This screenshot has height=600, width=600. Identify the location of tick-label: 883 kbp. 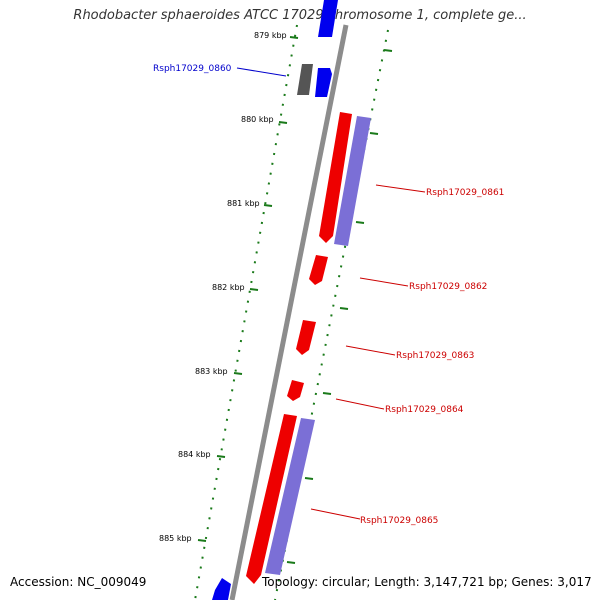
(211, 371).